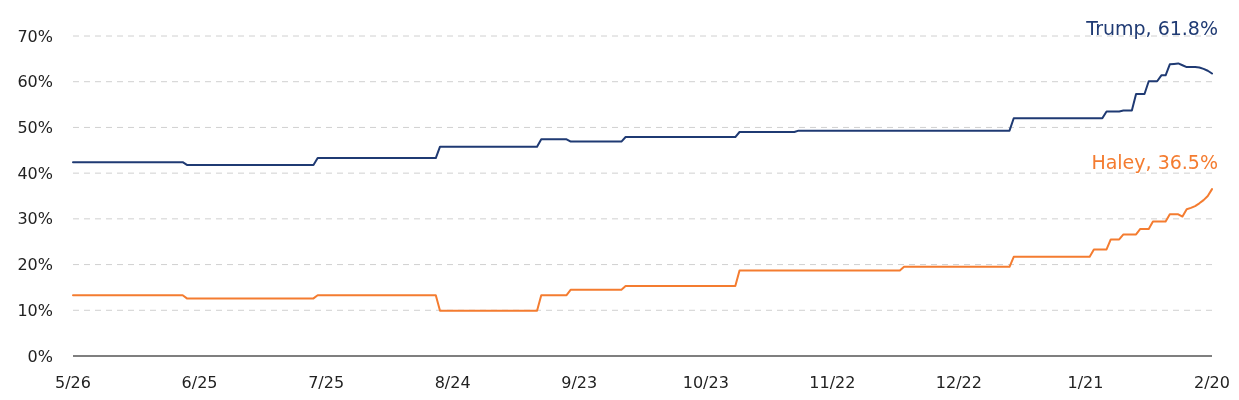 This screenshot has height=400, width=1239. What do you see at coordinates (1154, 162) in the screenshot?
I see `annotation: Haley, 36.5%` at bounding box center [1154, 162].